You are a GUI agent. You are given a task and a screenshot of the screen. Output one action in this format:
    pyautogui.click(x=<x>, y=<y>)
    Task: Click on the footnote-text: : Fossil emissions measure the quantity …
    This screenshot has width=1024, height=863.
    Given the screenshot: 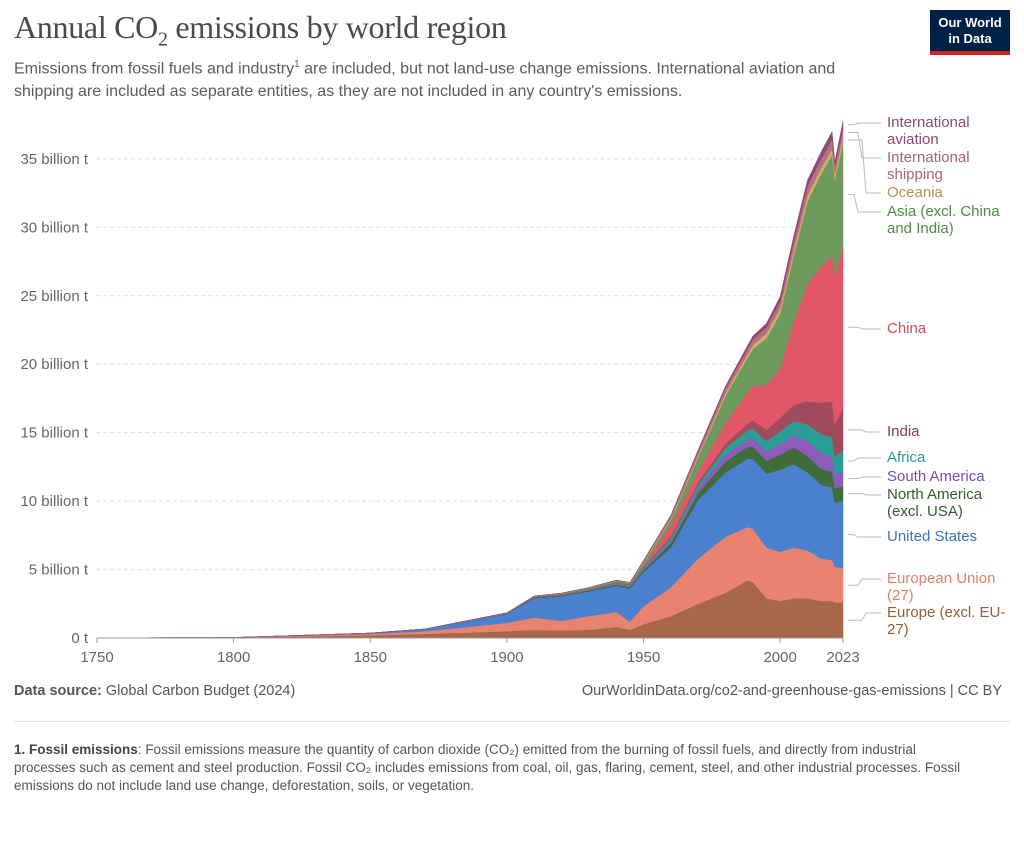 What is the action you would take?
    pyautogui.click(x=487, y=767)
    